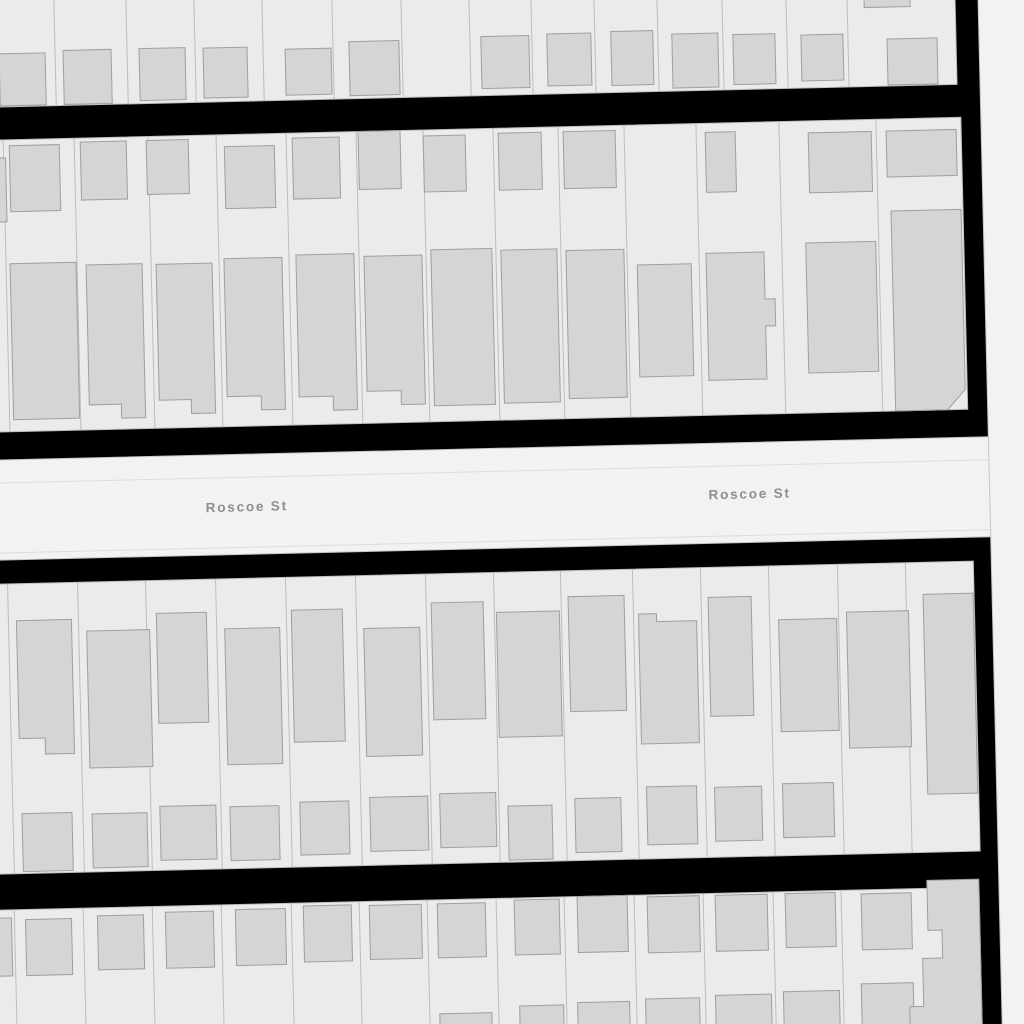 Image resolution: width=1024 pixels, height=1024 pixels. Describe the element at coordinates (512, 469) in the screenshot. I see `street-lane-line` at that location.